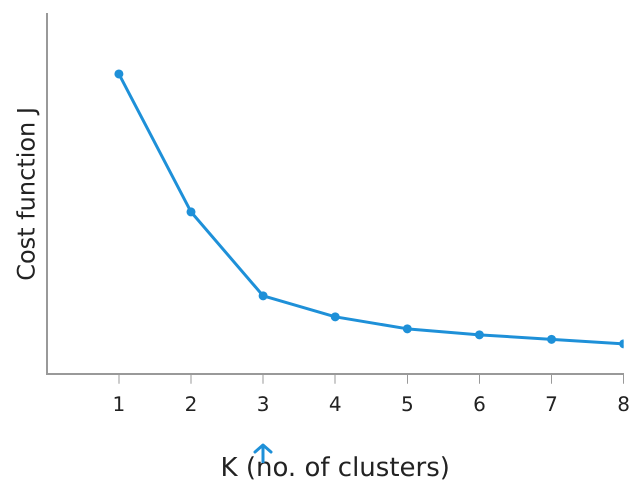 This screenshot has width=640, height=493. What do you see at coordinates (407, 404) in the screenshot?
I see `x-tick-label: 5` at bounding box center [407, 404].